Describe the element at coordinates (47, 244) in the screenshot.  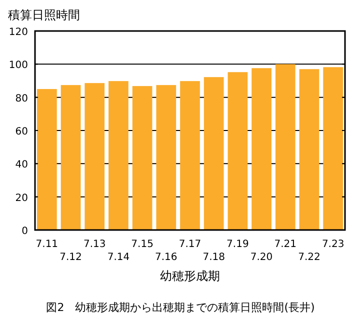
I see `x-tick-label: 7.11` at that location.